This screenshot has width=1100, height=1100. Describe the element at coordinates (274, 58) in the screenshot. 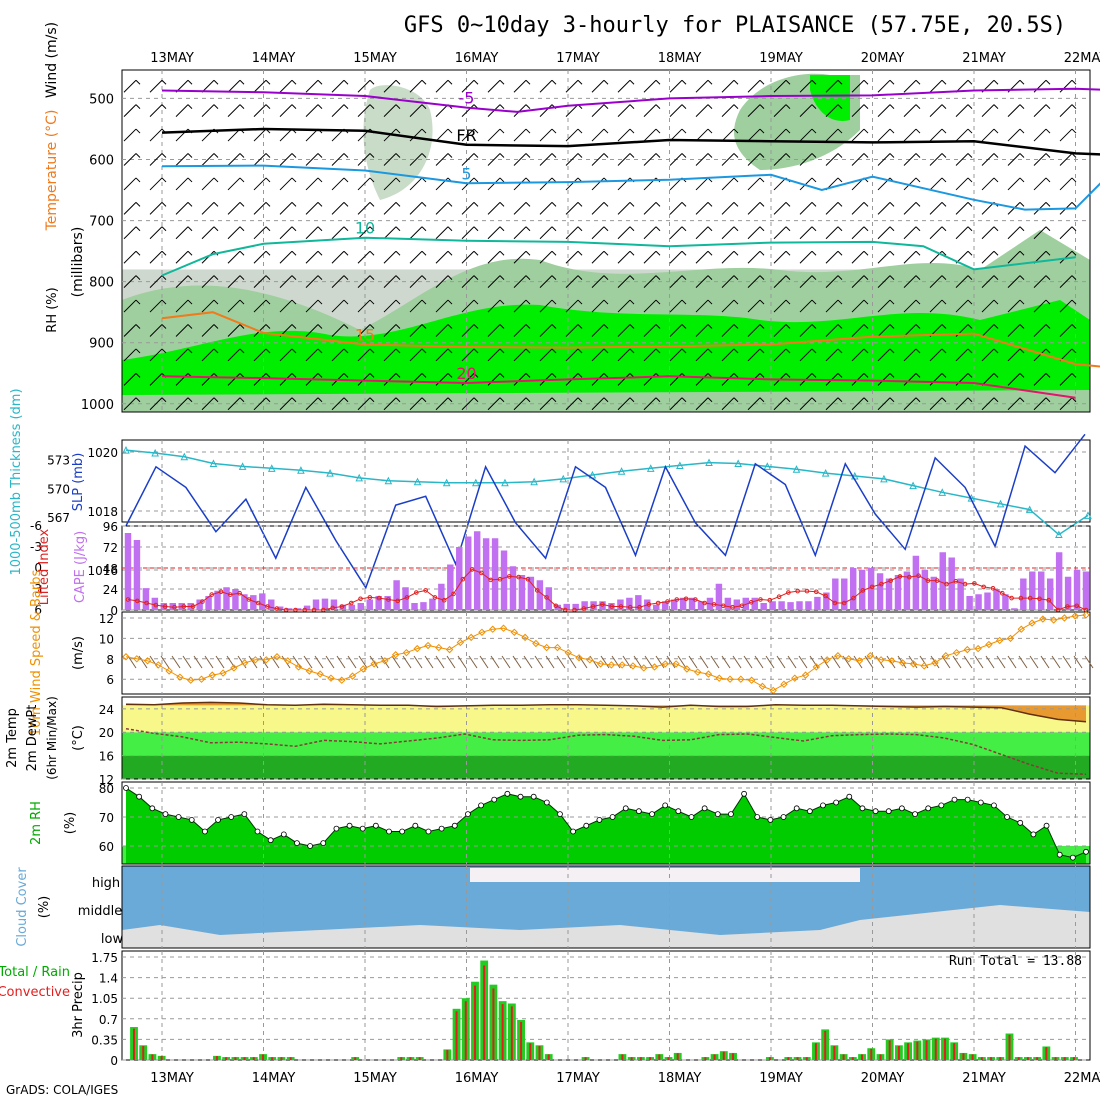

I see `date-label: 14MAY` at that location.